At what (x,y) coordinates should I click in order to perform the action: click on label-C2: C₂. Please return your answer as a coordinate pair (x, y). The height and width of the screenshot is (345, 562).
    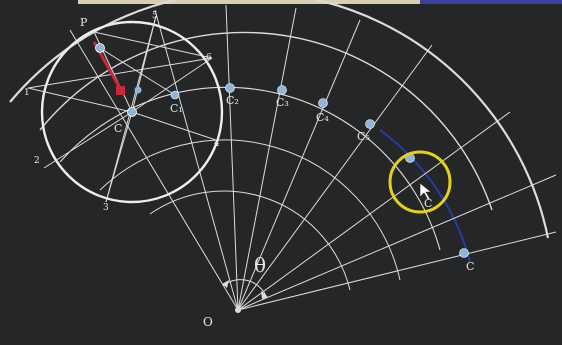
    Looking at the image, I should click on (232, 100).